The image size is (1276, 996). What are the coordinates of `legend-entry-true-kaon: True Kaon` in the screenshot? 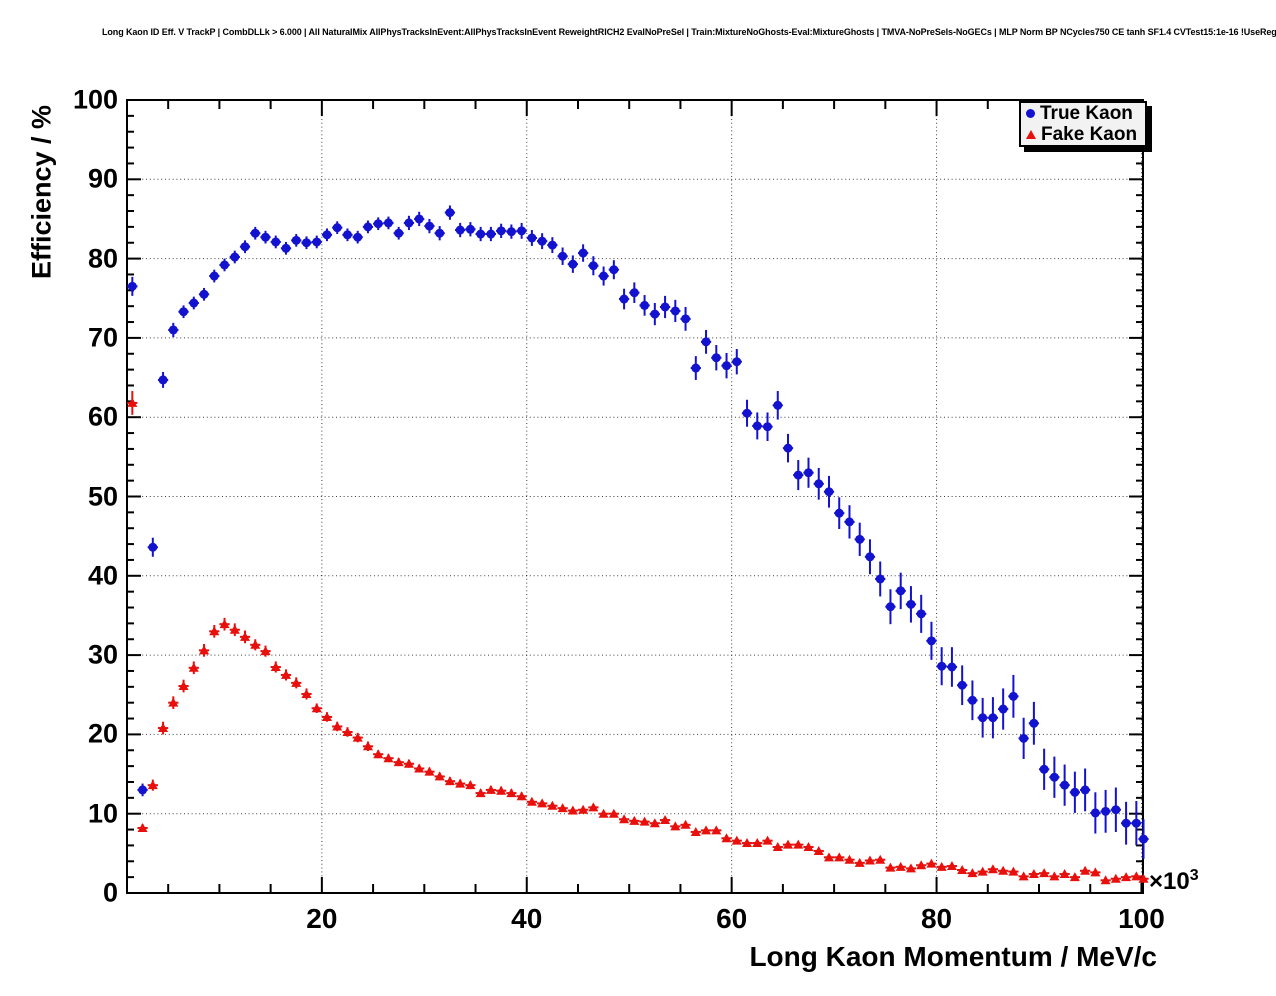 It's located at (1083, 113).